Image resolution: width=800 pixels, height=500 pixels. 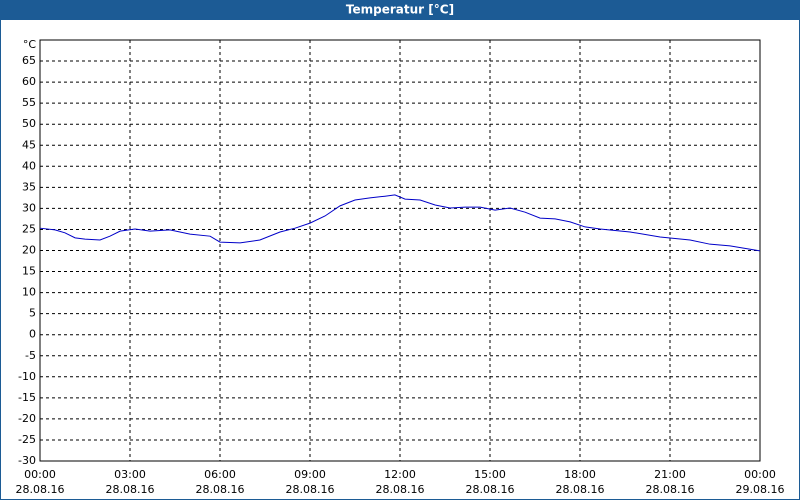 What do you see at coordinates (30, 44) in the screenshot?
I see `y-unit: °C` at bounding box center [30, 44].